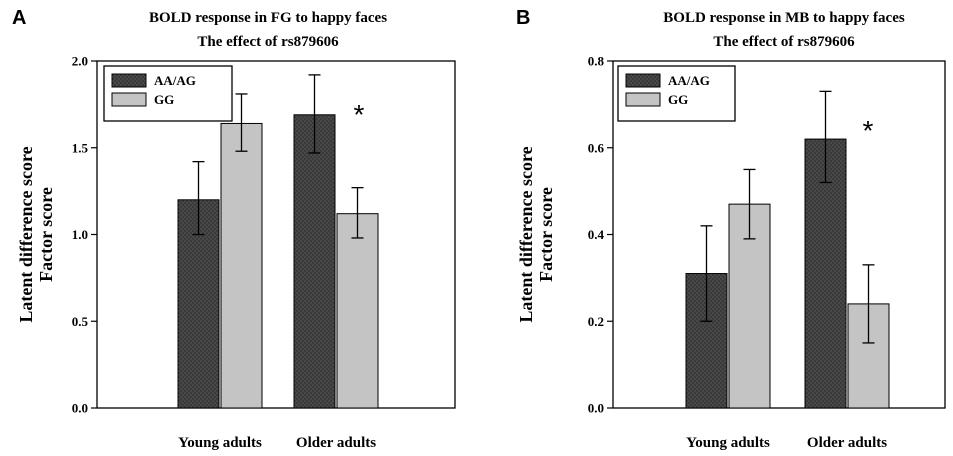  Describe the element at coordinates (19, 18) in the screenshot. I see `panel-letter: A` at that location.